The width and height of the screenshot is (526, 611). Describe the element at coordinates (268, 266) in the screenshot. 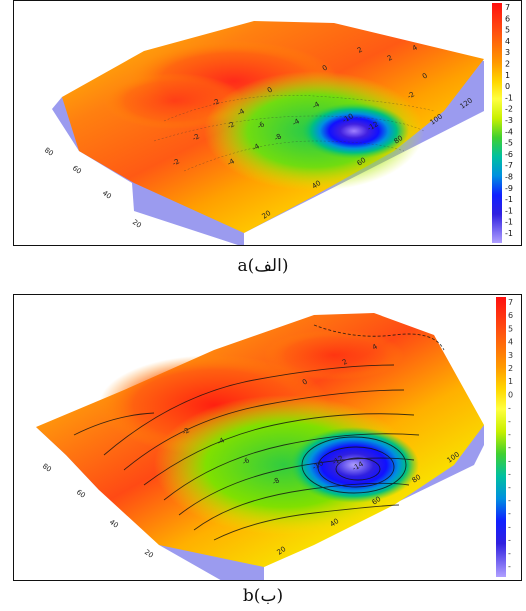

I see `figure-a-caption-label: (الف)` at that location.